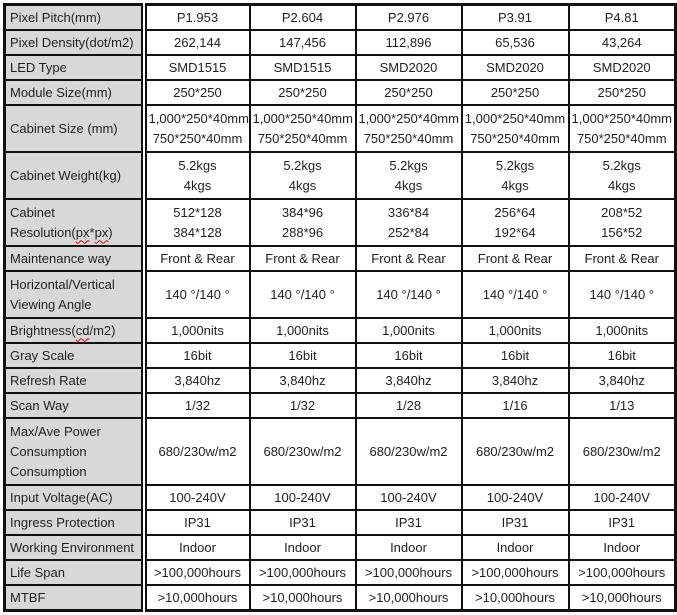  Describe the element at coordinates (515, 405) in the screenshot. I see `value-cell: 1/16` at that location.